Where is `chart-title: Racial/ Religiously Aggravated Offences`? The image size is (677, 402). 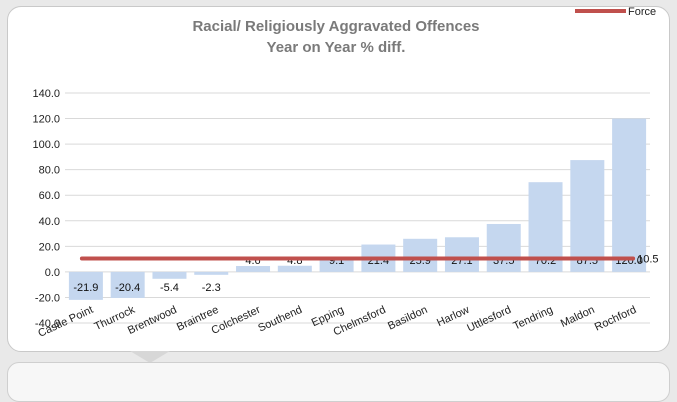
chart-title: Racial/ Religiously Aggravated Offences is located at coordinates (335, 26).